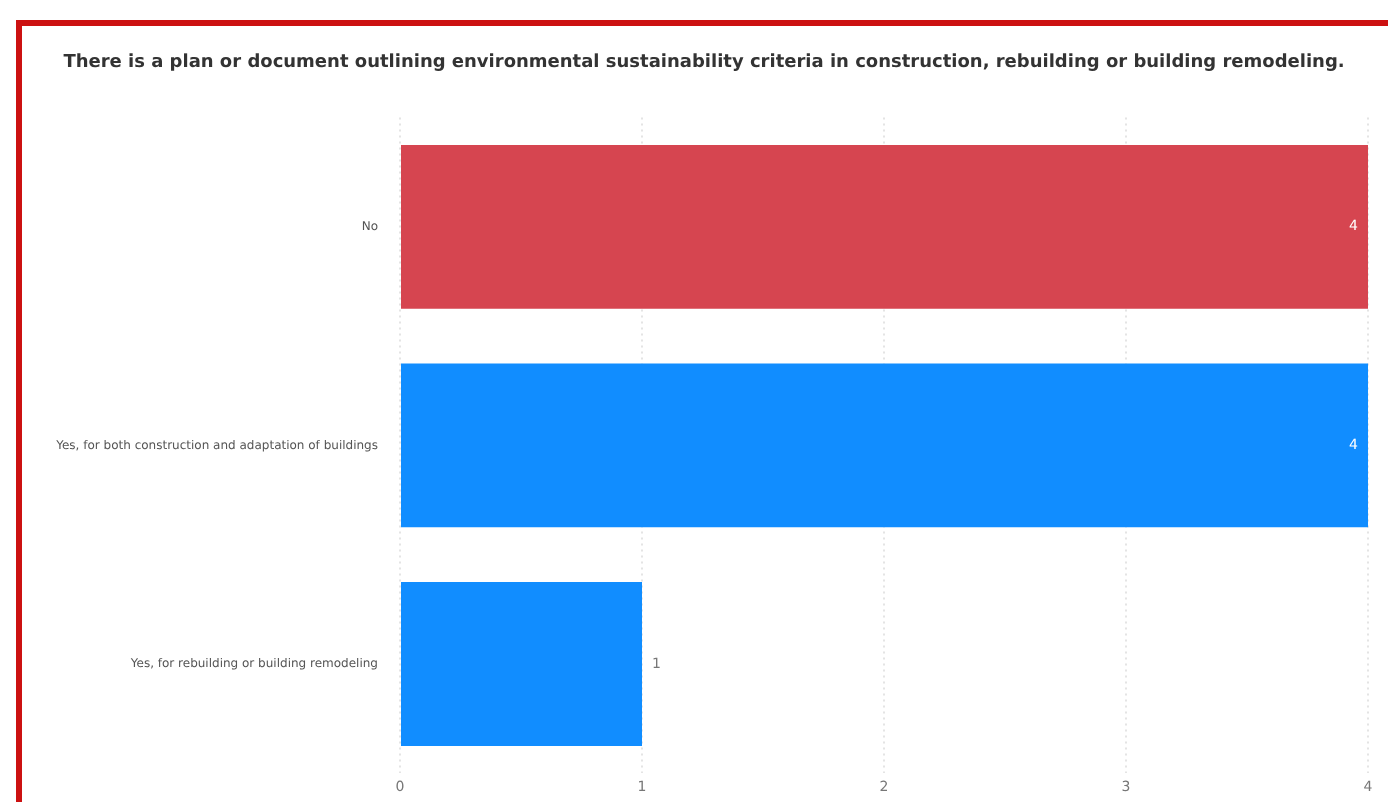 The width and height of the screenshot is (1388, 802). Describe the element at coordinates (704, 63) in the screenshot. I see `chart-title: There is a plan or document outlining environmental sustainability criteria in construction, rebuilding or building remodeling.` at that location.